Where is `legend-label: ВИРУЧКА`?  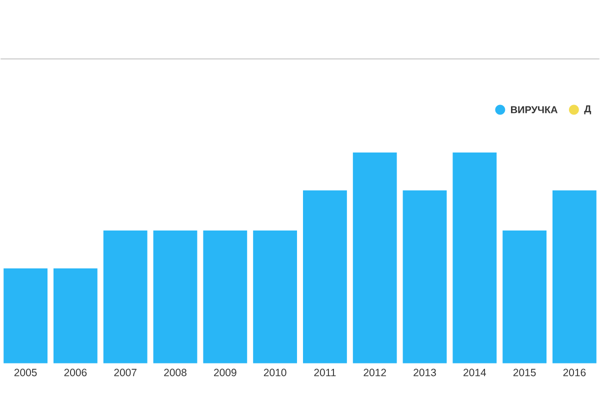
legend-label: ВИРУЧКА is located at coordinates (534, 110).